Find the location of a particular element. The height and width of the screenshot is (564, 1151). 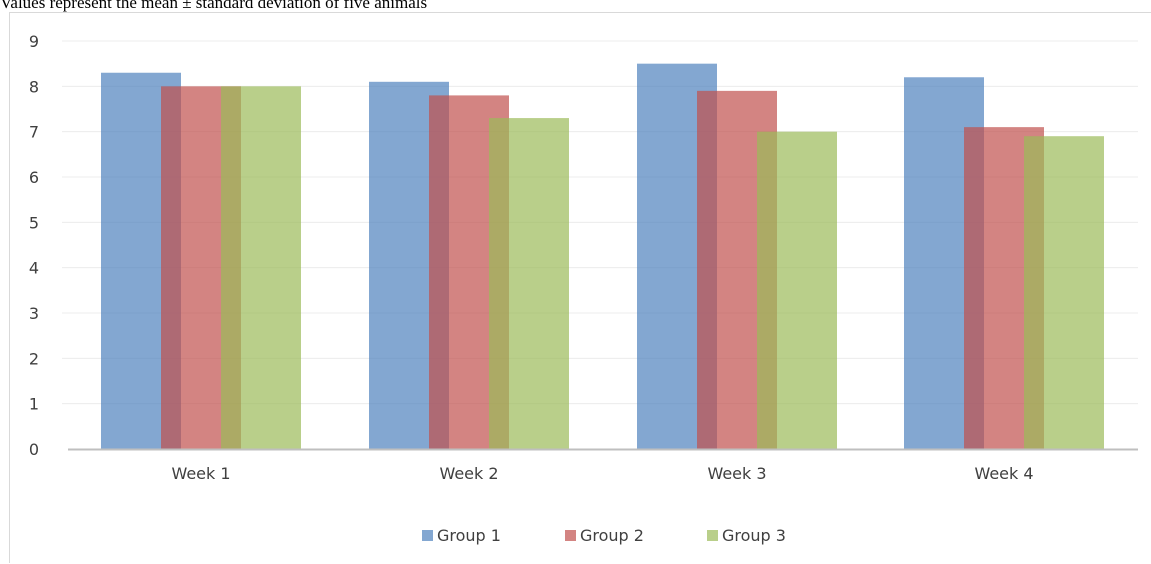

x-category-label: Week 4 is located at coordinates (1003, 473).